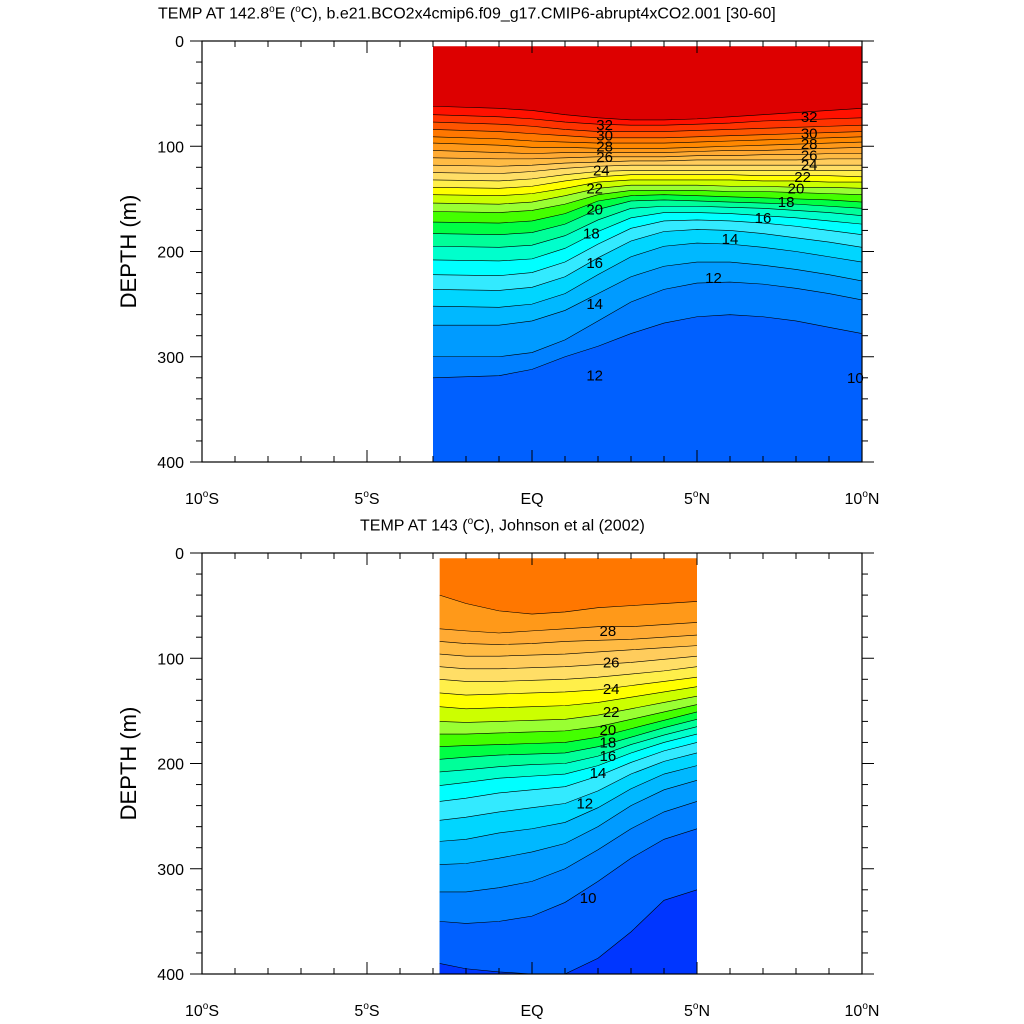 The image size is (1024, 1024). I want to click on y-tick-label: 100, so click(170, 147).